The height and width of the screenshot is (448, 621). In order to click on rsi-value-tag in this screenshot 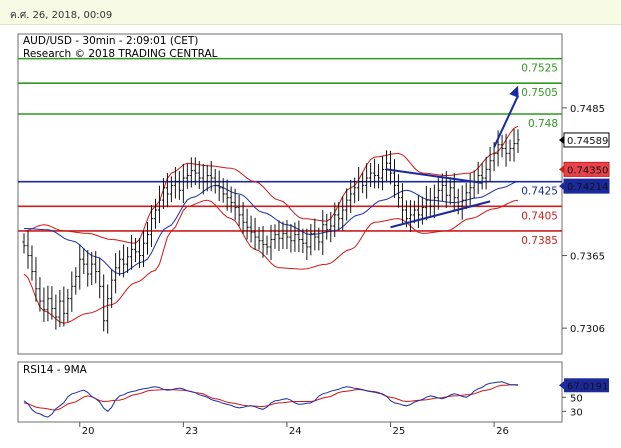, I will do `click(586, 385)`.